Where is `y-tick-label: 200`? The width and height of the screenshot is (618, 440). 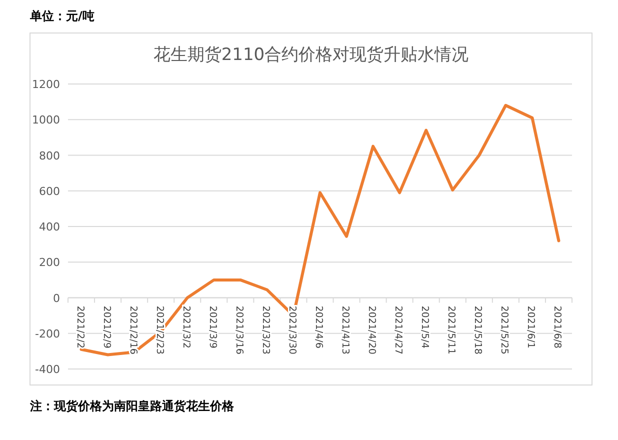
y-tick-label: 200 is located at coordinates (49, 263).